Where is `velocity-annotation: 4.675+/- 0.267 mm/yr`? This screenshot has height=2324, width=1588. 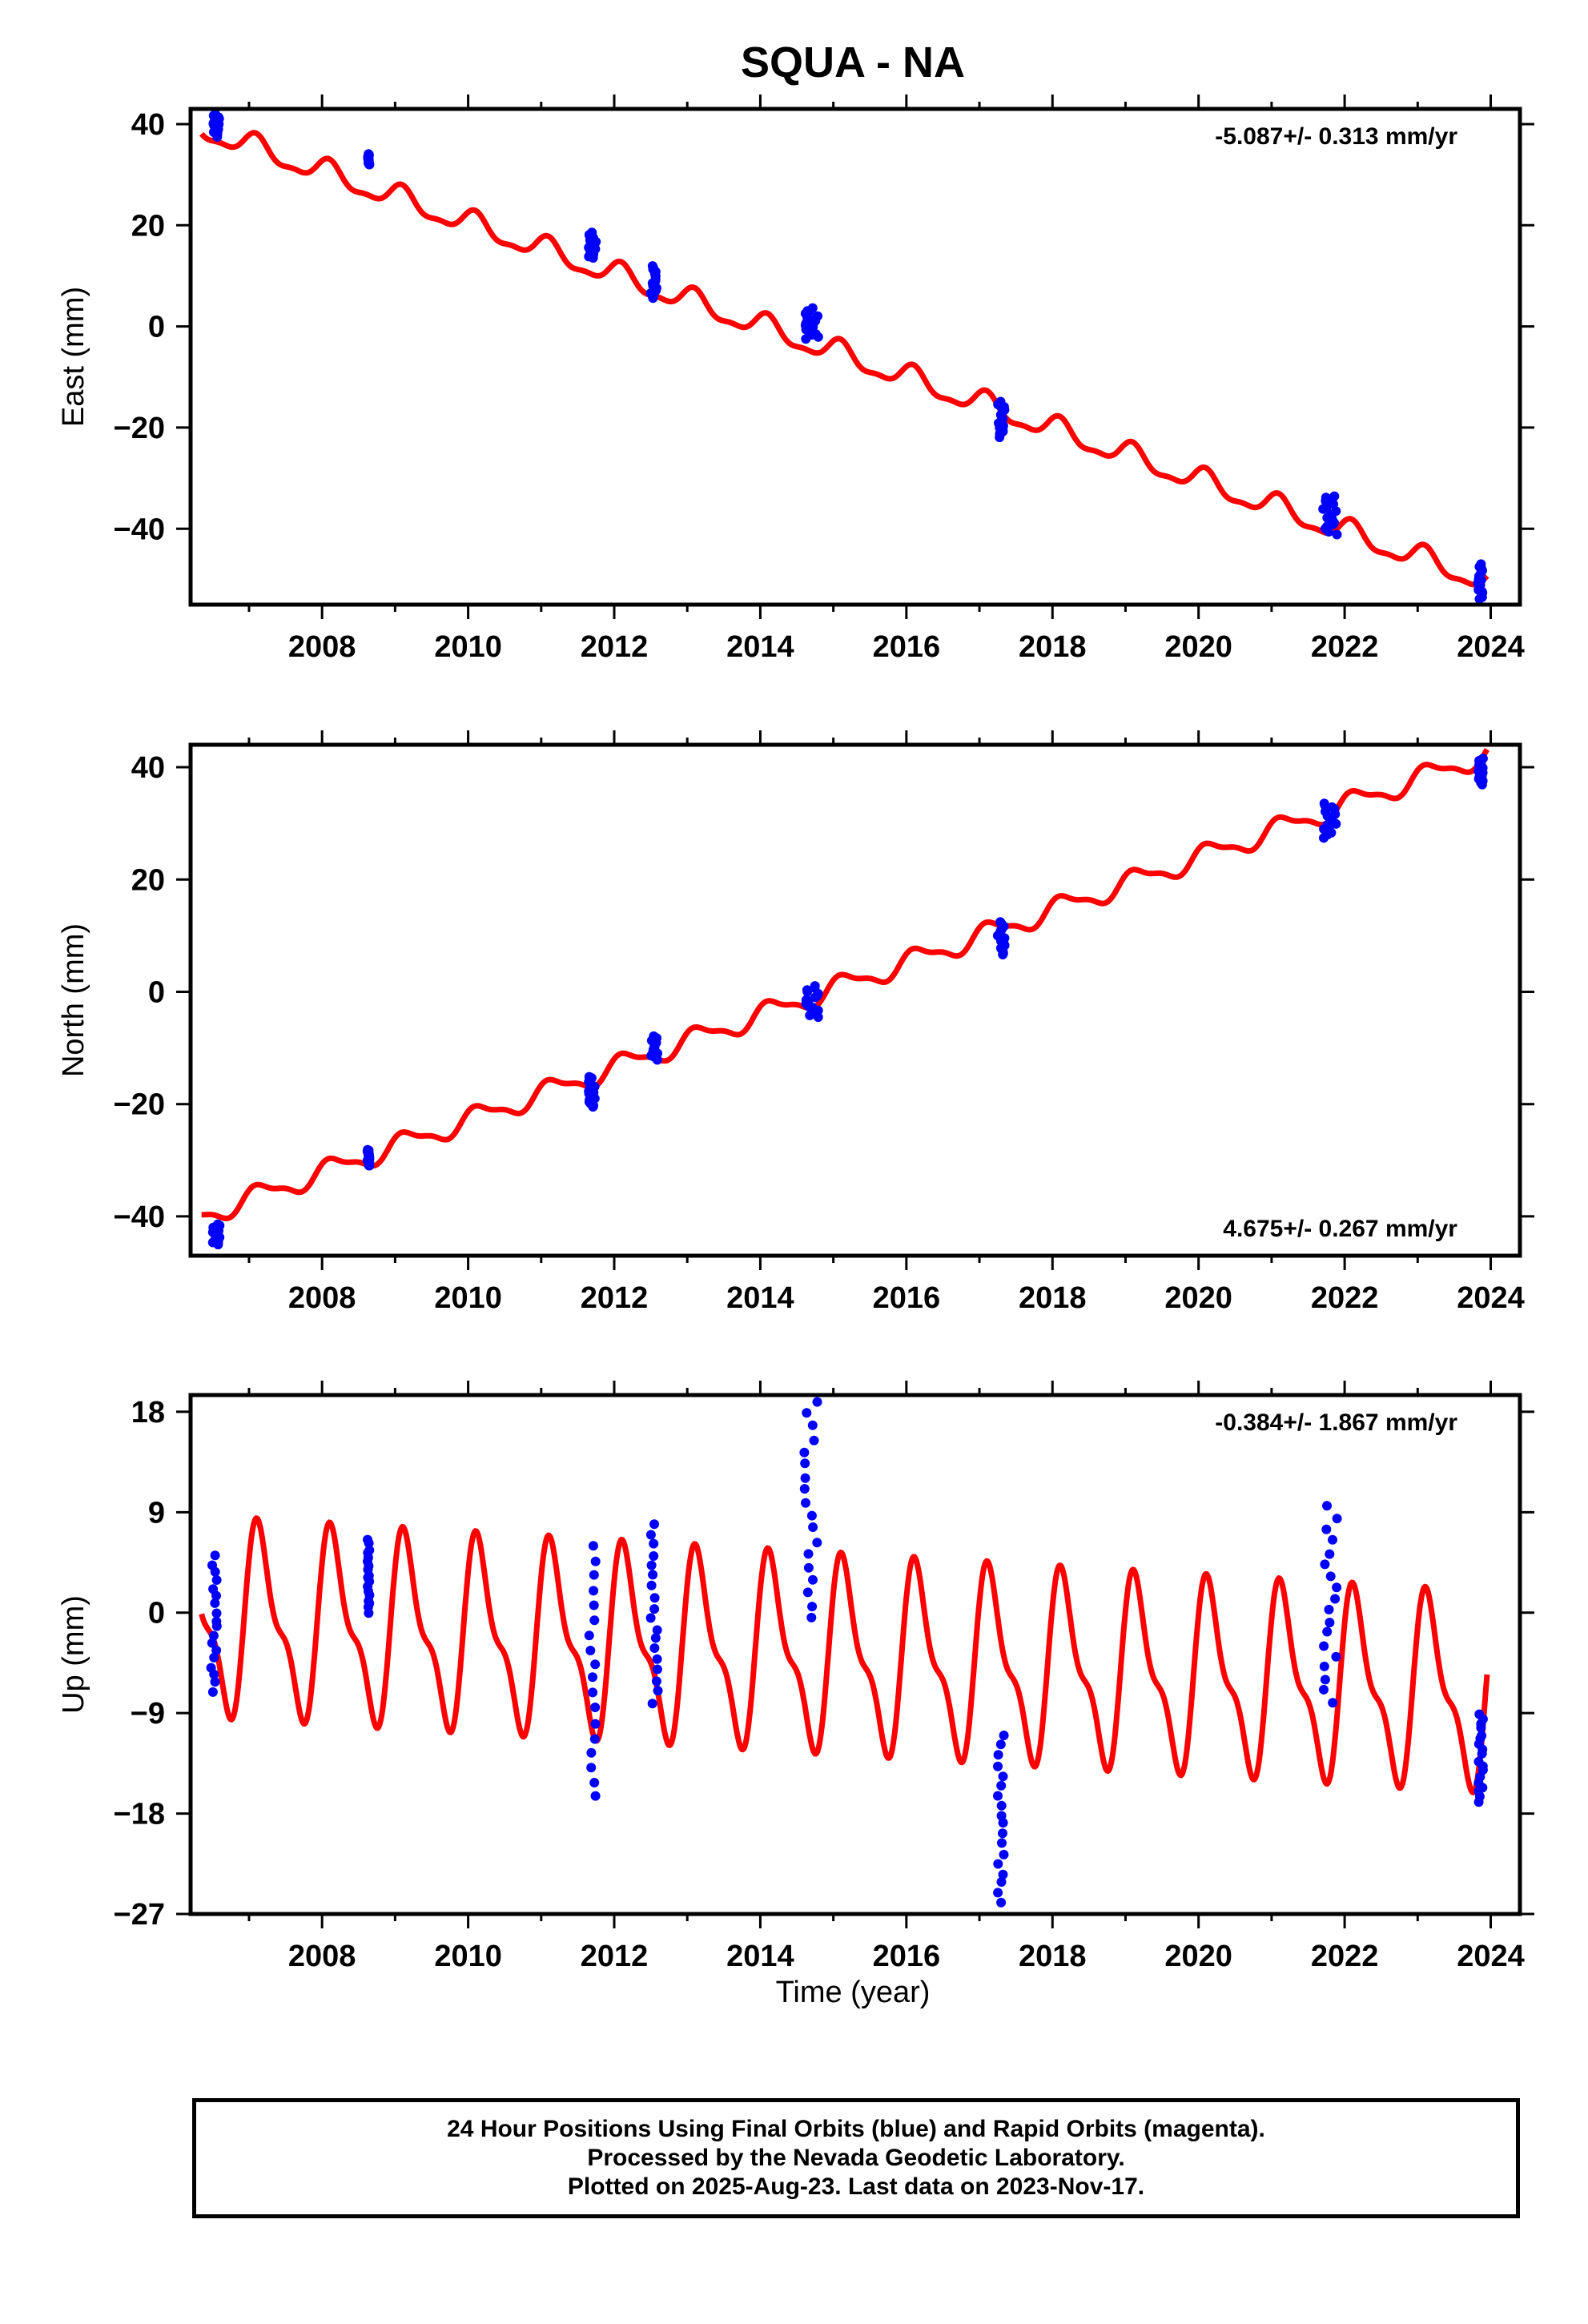 velocity-annotation: 4.675+/- 0.267 mm/yr is located at coordinates (1340, 1229).